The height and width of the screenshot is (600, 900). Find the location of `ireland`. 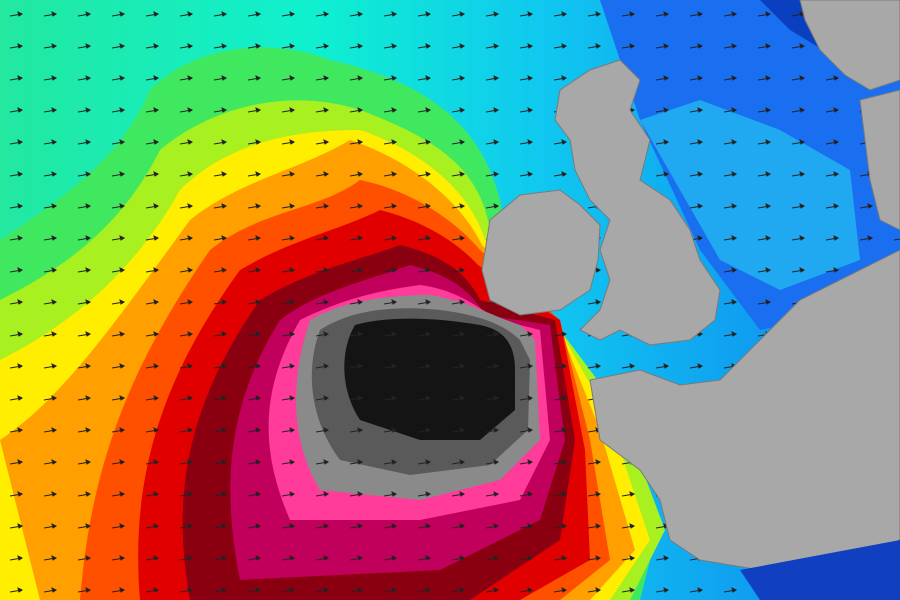

ireland is located at coordinates (541, 252).